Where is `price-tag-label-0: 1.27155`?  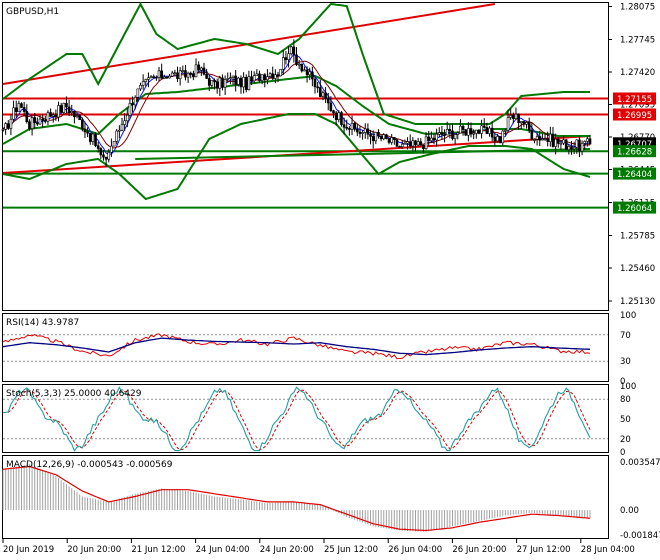 price-tag-label-0: 1.27155 is located at coordinates (634, 100).